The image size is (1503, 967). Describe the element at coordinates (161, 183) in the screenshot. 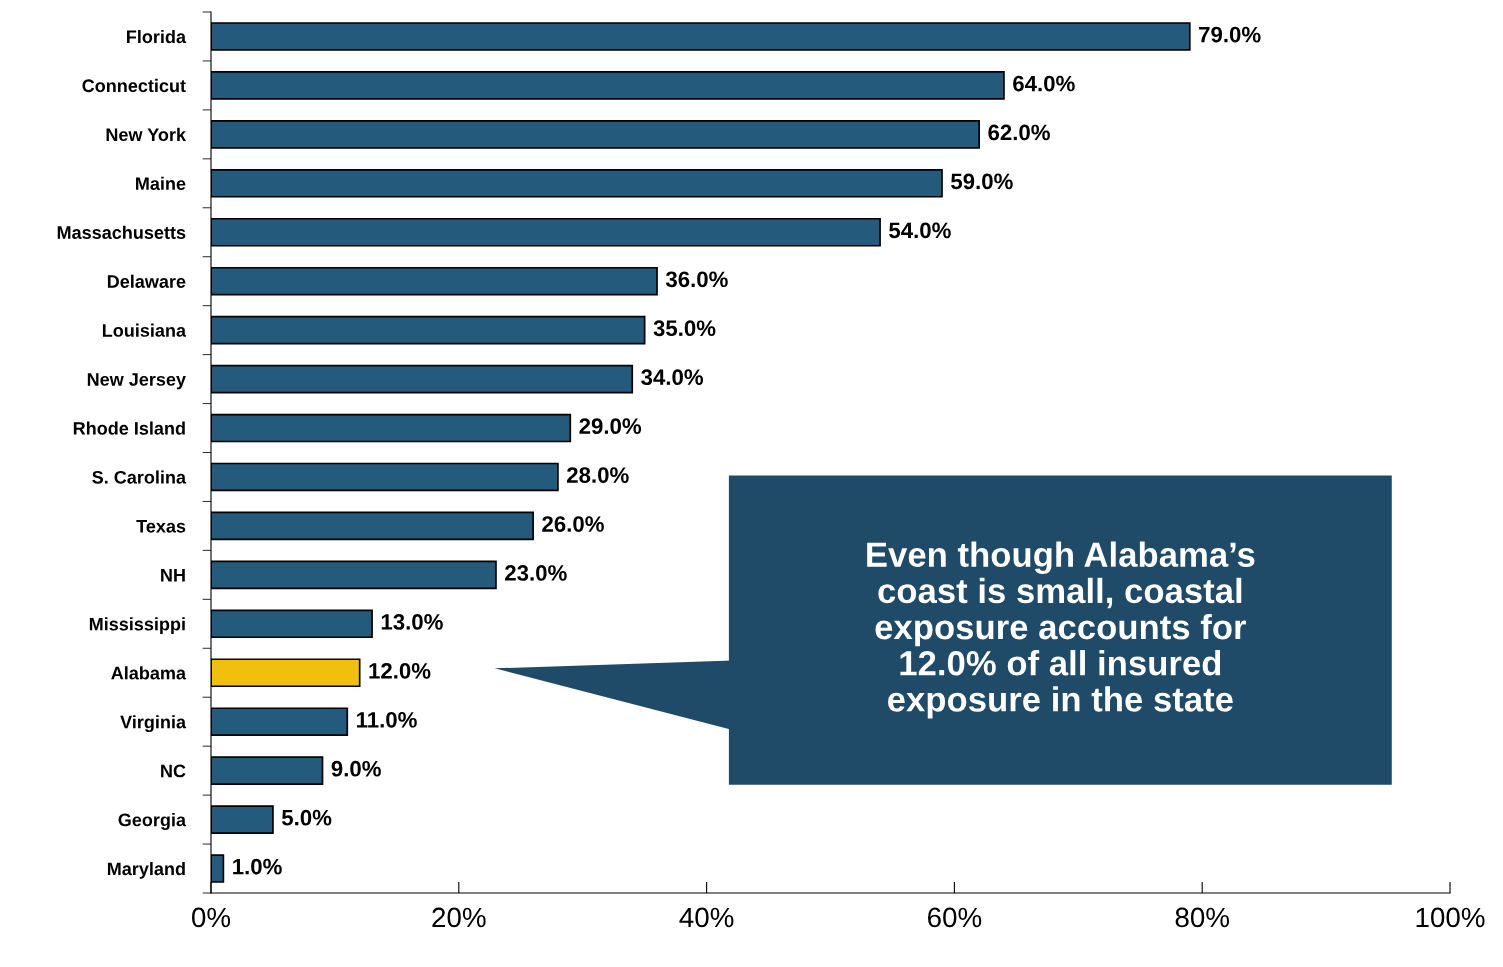

I see `y-tick-label: Maine` at that location.